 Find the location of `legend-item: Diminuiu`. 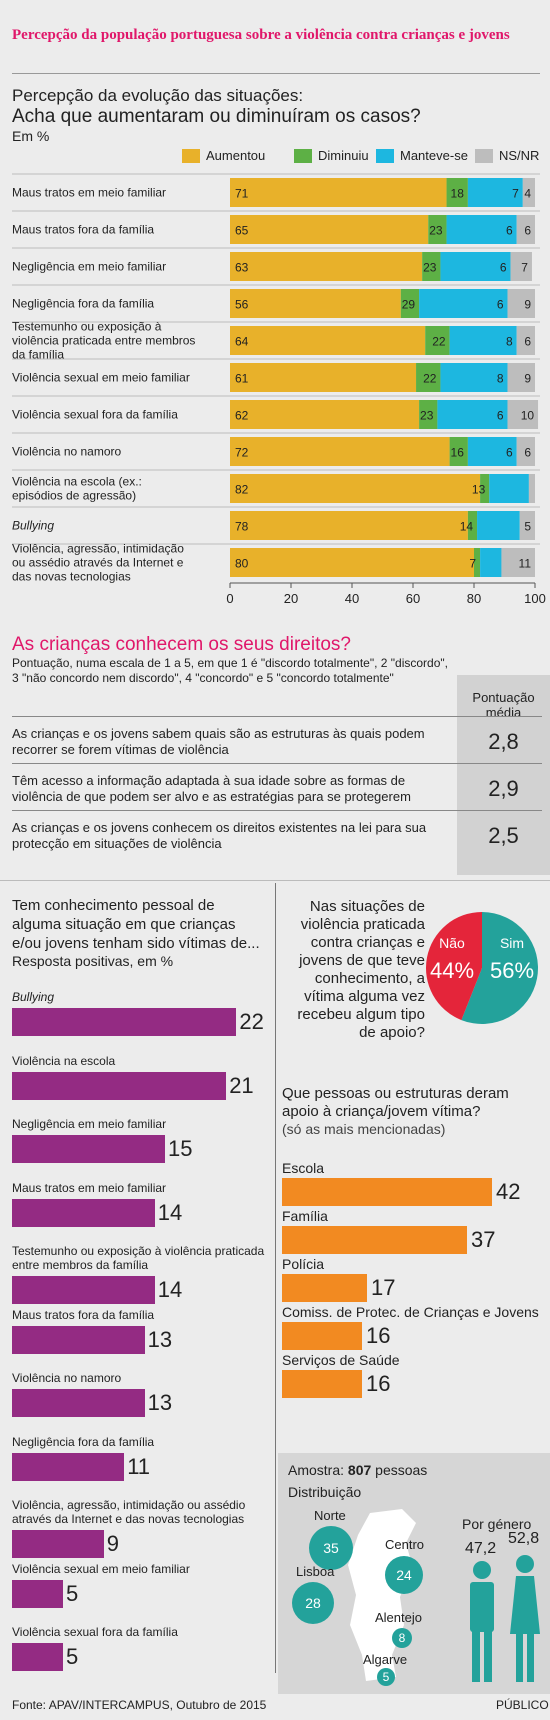

legend-item: Diminuiu is located at coordinates (331, 155).